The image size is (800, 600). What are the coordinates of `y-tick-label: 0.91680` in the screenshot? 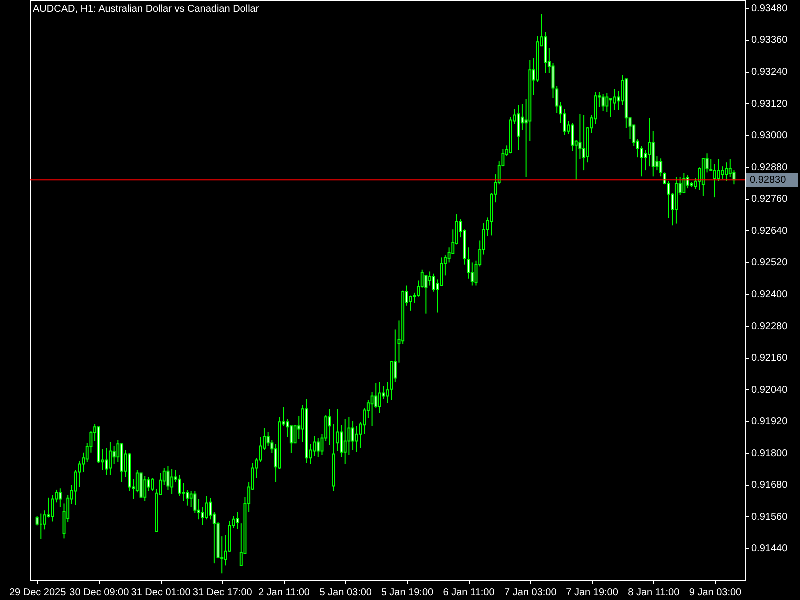 It's located at (770, 486).